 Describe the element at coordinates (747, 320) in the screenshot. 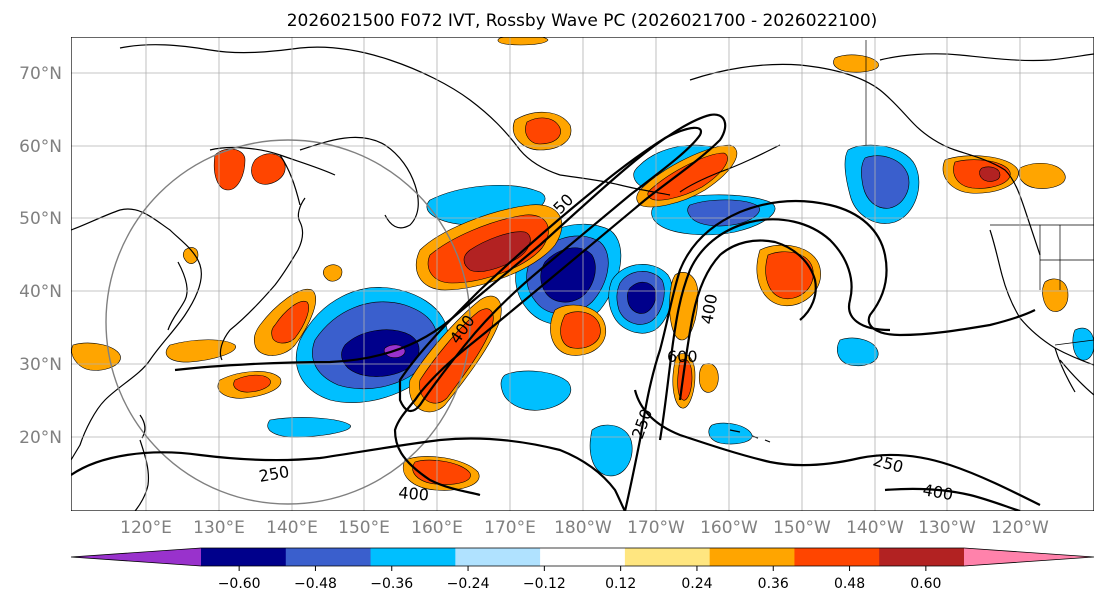

I see `contour-600-east` at that location.